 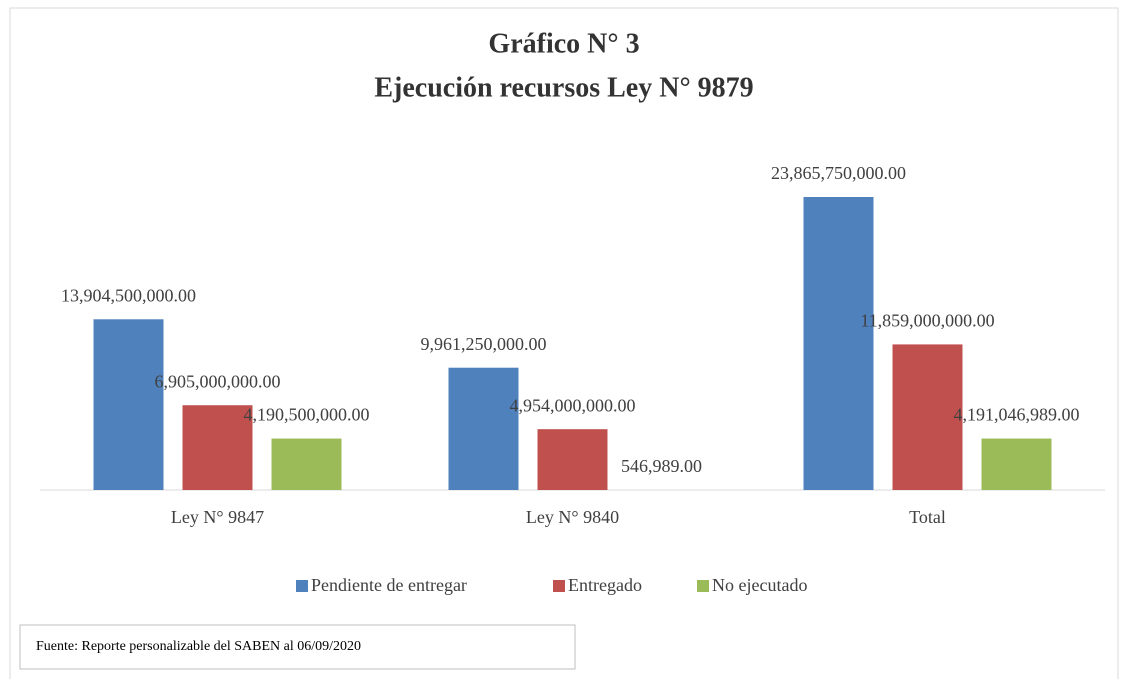 I want to click on x-tick-label: Ley N° 9840, so click(x=572, y=517).